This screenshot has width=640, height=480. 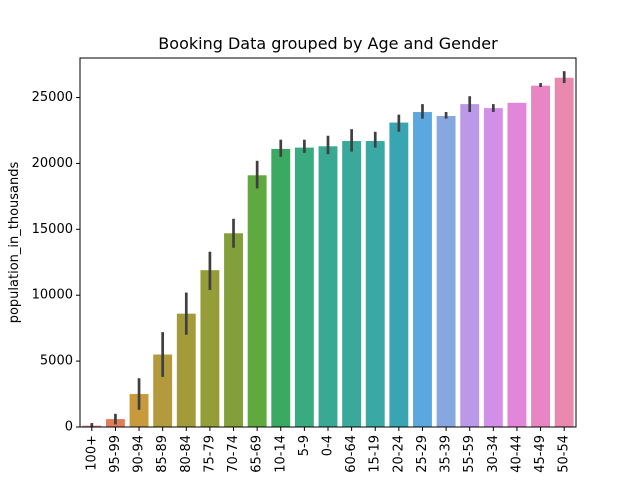 What do you see at coordinates (564, 454) in the screenshot?
I see `x-tick-label: 50-54` at bounding box center [564, 454].